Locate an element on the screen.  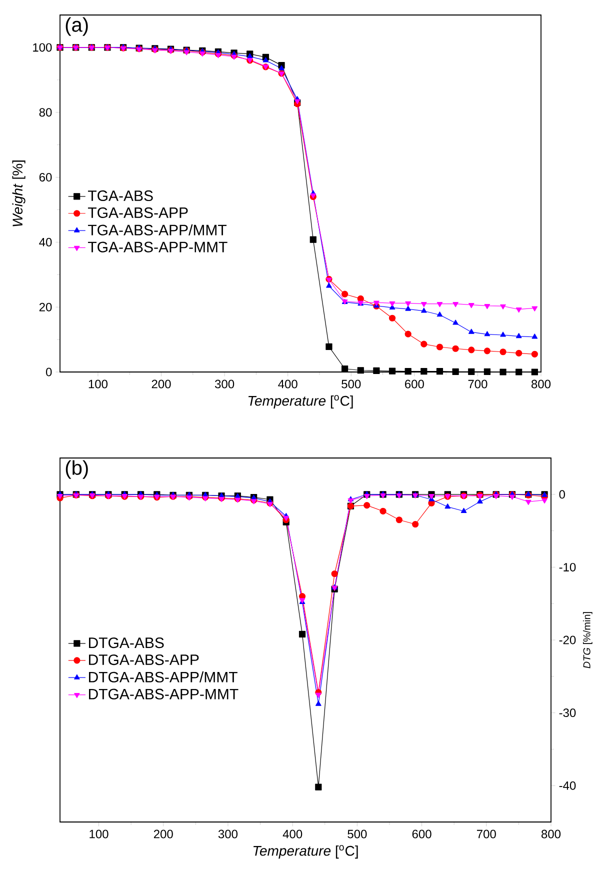
legend-label: TGA-ABS is located at coordinates (120, 196).